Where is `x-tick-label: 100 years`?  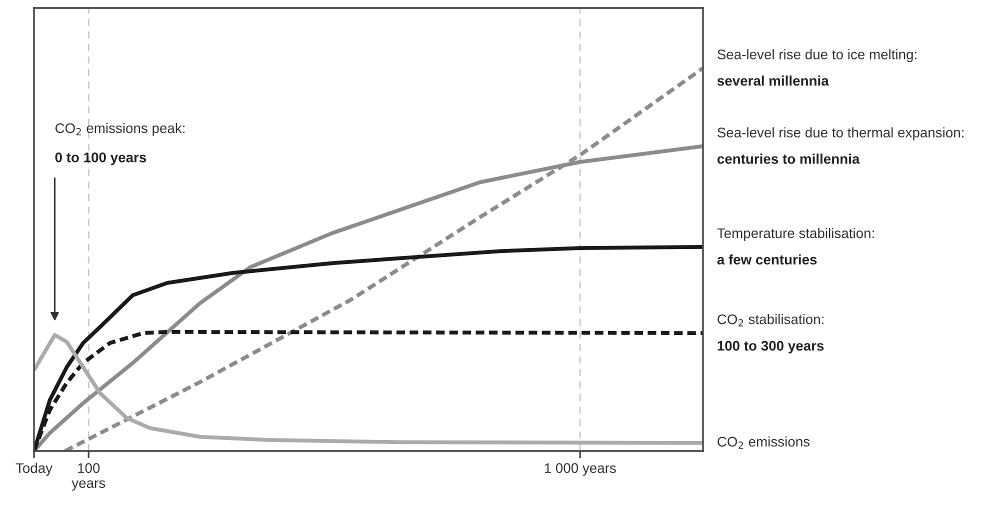 x-tick-label: 100 years is located at coordinates (89, 477).